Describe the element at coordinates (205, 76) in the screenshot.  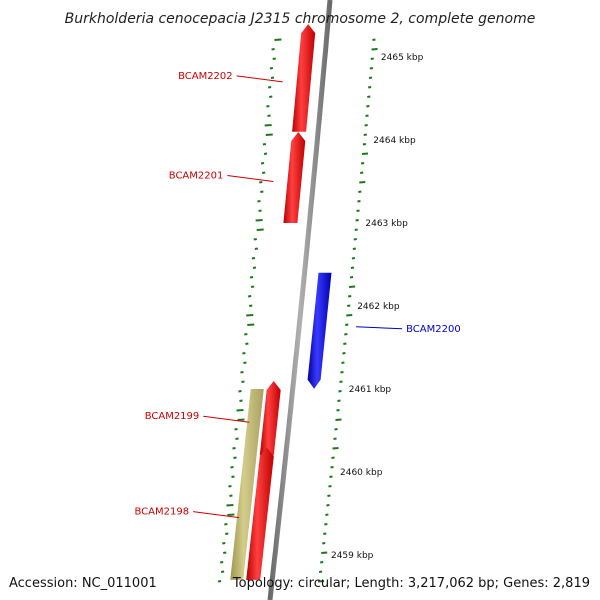
I see `gene-label-bcam2202: BCAM2202` at that location.